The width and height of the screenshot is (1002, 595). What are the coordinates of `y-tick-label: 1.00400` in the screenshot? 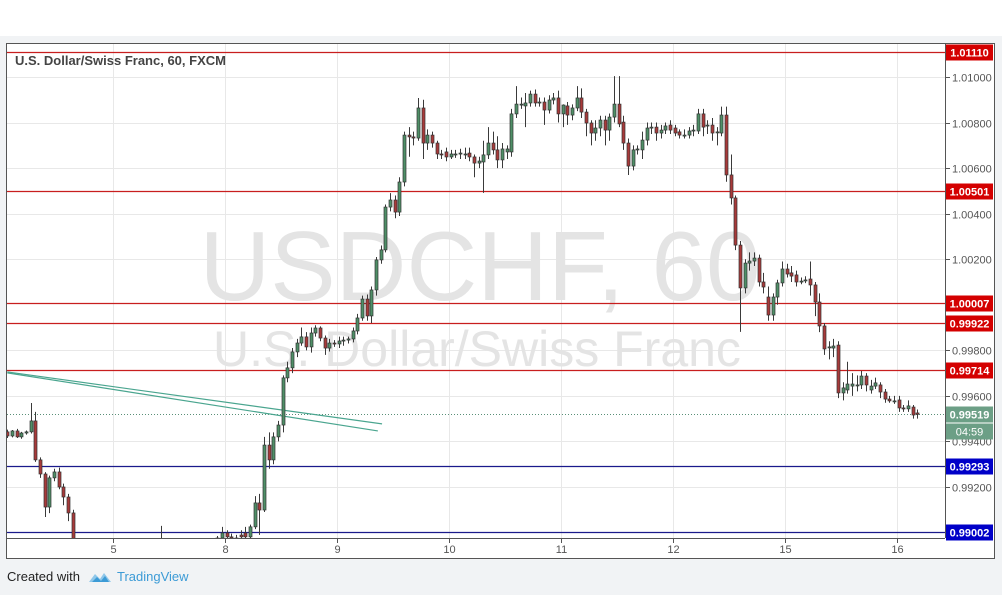 It's located at (972, 216).